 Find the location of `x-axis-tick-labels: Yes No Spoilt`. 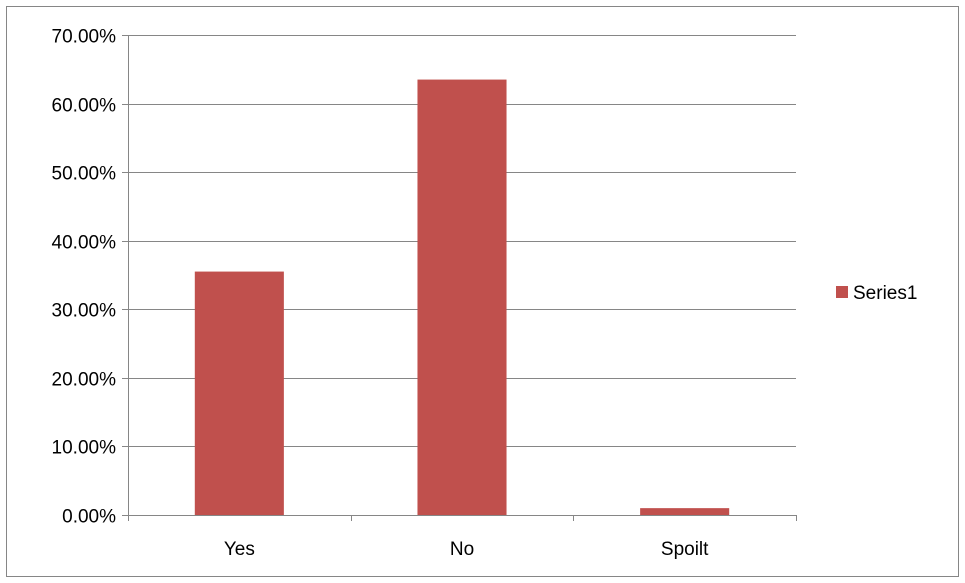

x-axis-tick-labels: Yes No Spoilt is located at coordinates (466, 549).